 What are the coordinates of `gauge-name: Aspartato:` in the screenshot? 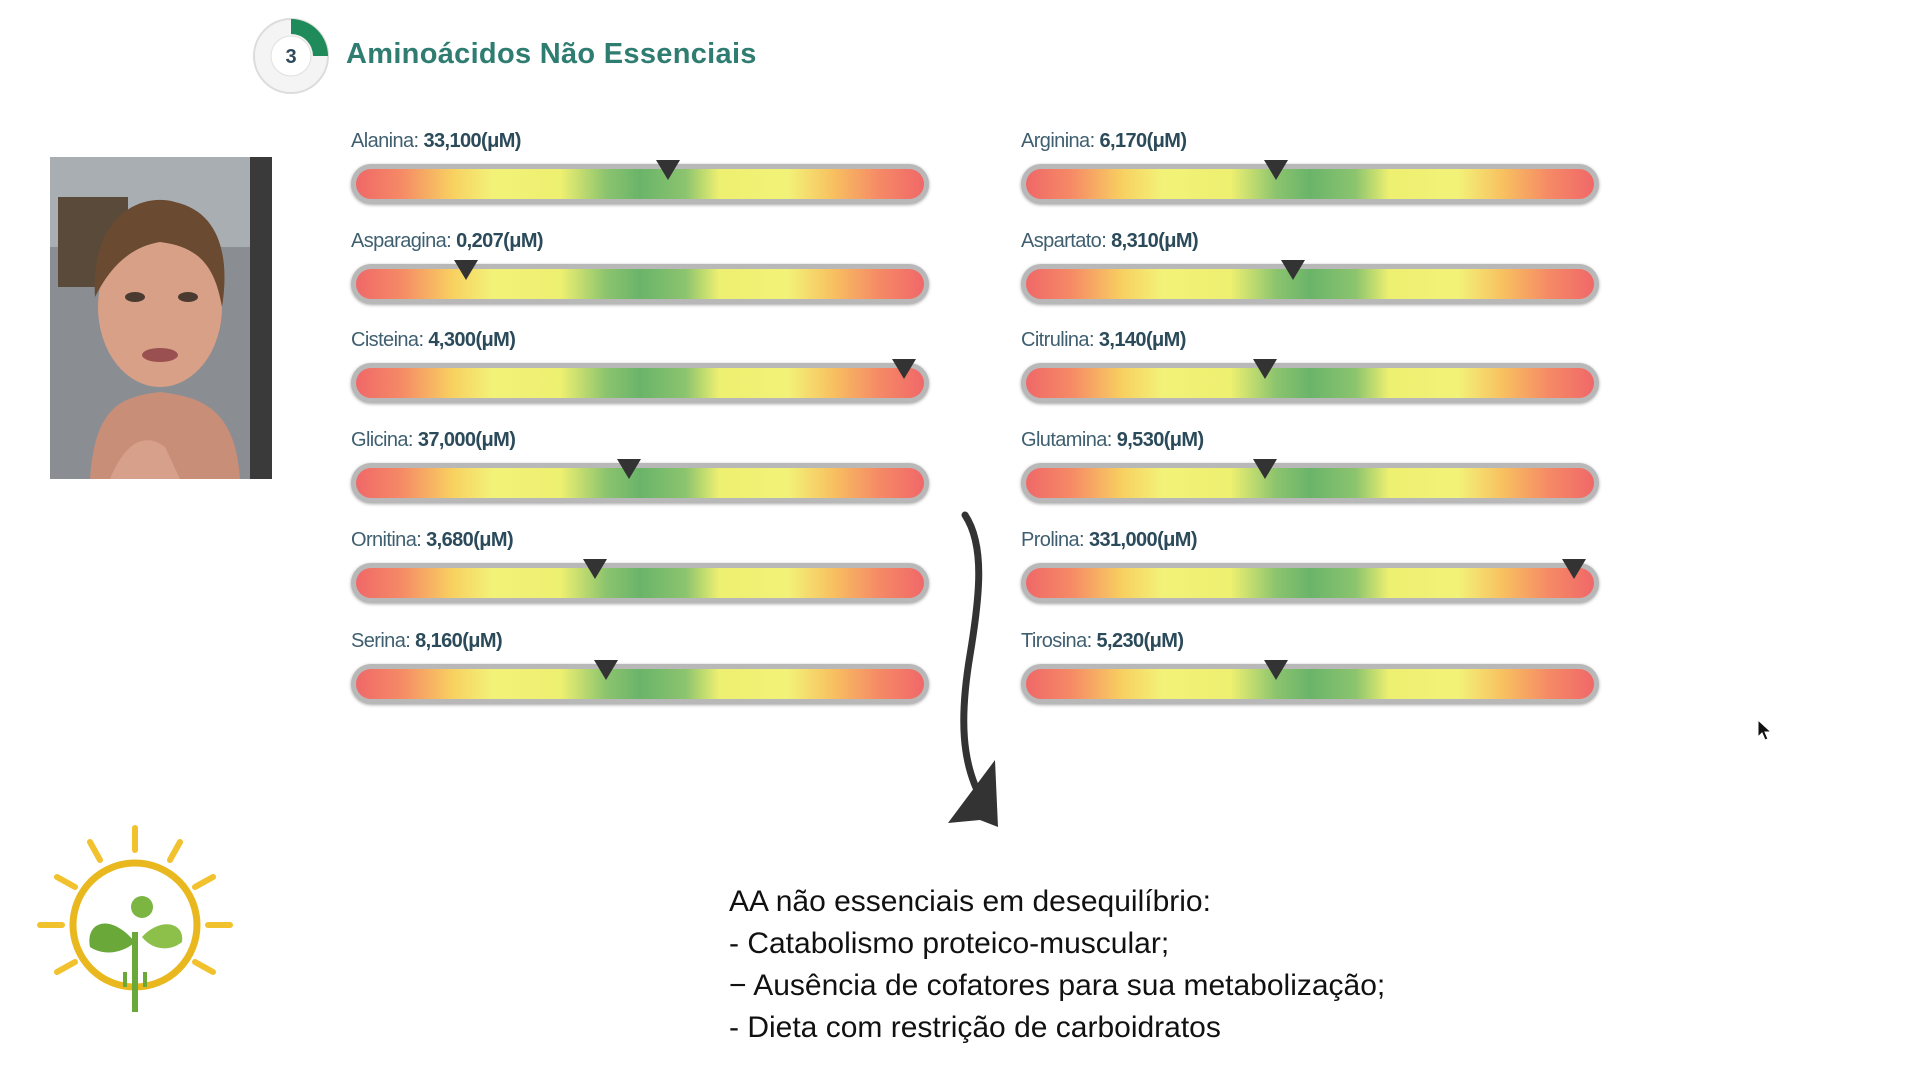 It's located at (1064, 241).